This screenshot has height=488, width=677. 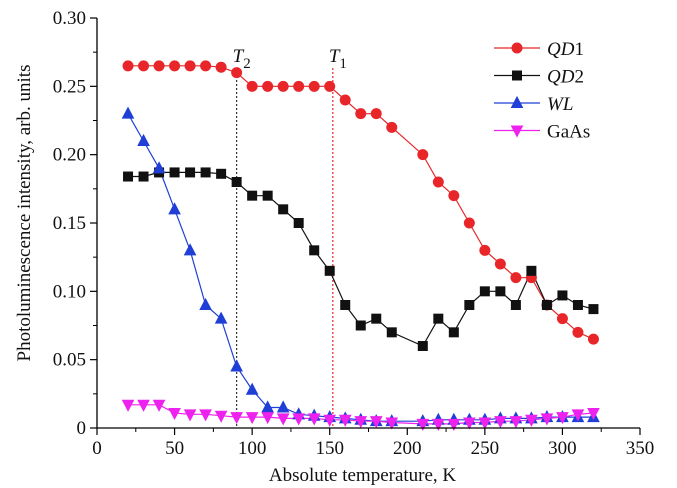 I want to click on annotation-subscript: 1, so click(x=343, y=64).